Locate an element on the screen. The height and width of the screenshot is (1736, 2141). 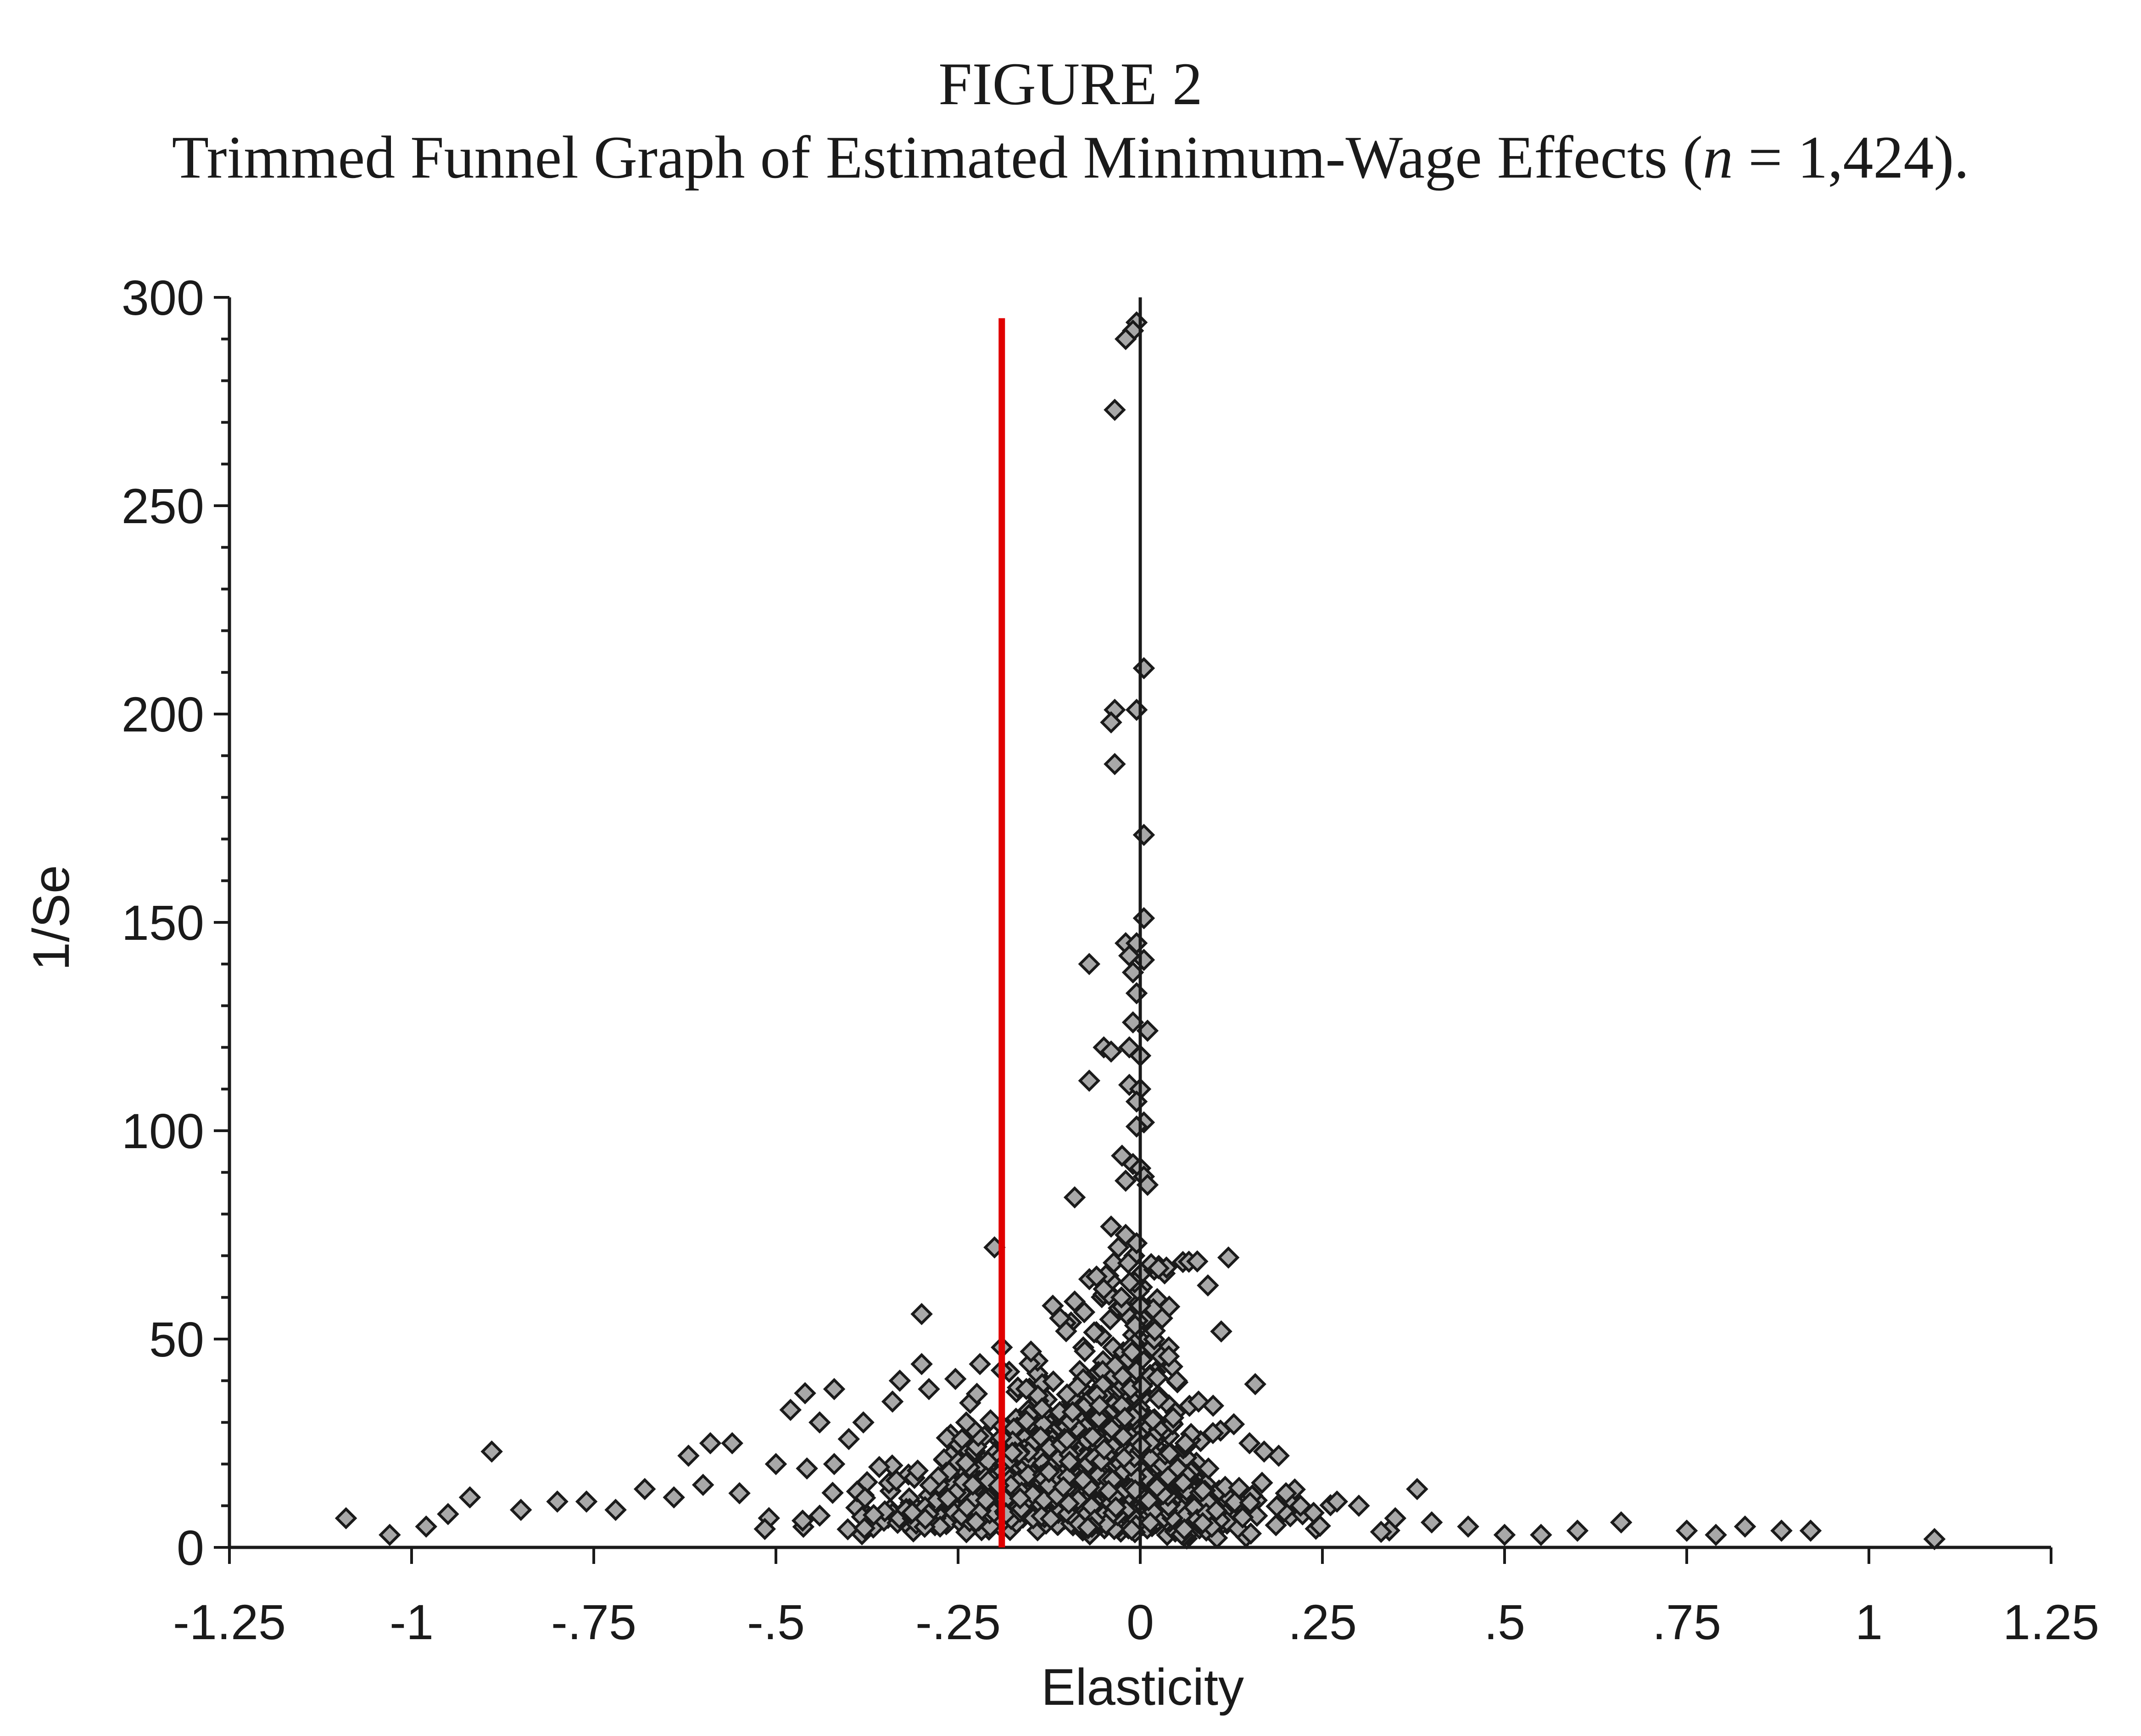
y-tick-label: 50 is located at coordinates (176, 1339).